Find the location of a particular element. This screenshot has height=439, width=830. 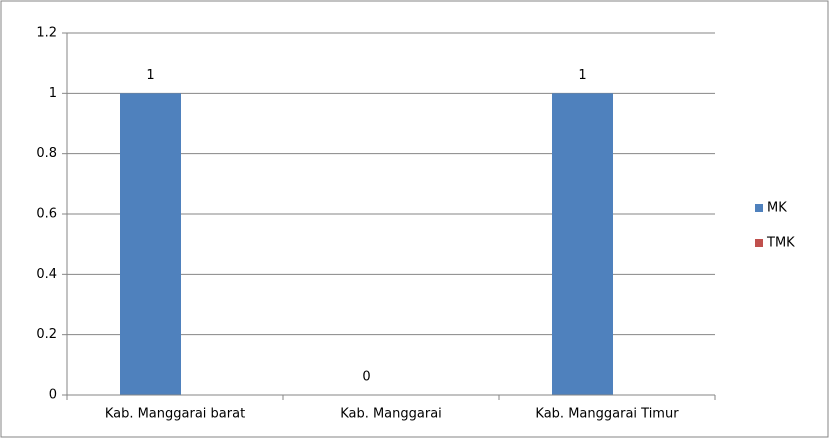

y-tick-label: 0 is located at coordinates (53, 395).